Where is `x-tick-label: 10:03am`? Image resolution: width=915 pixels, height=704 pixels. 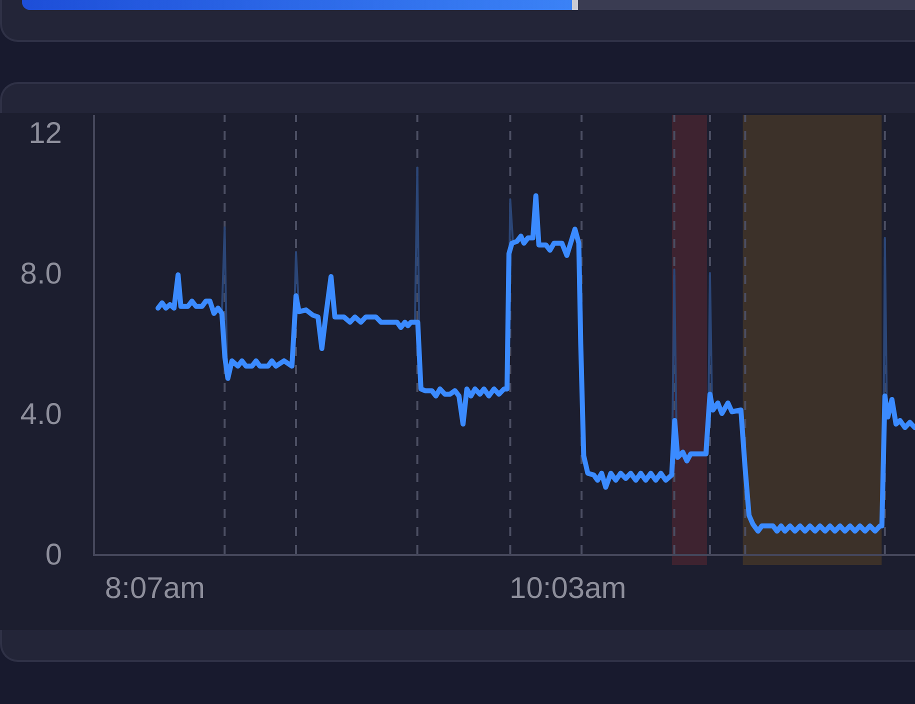 x-tick-label: 10:03am is located at coordinates (568, 588).